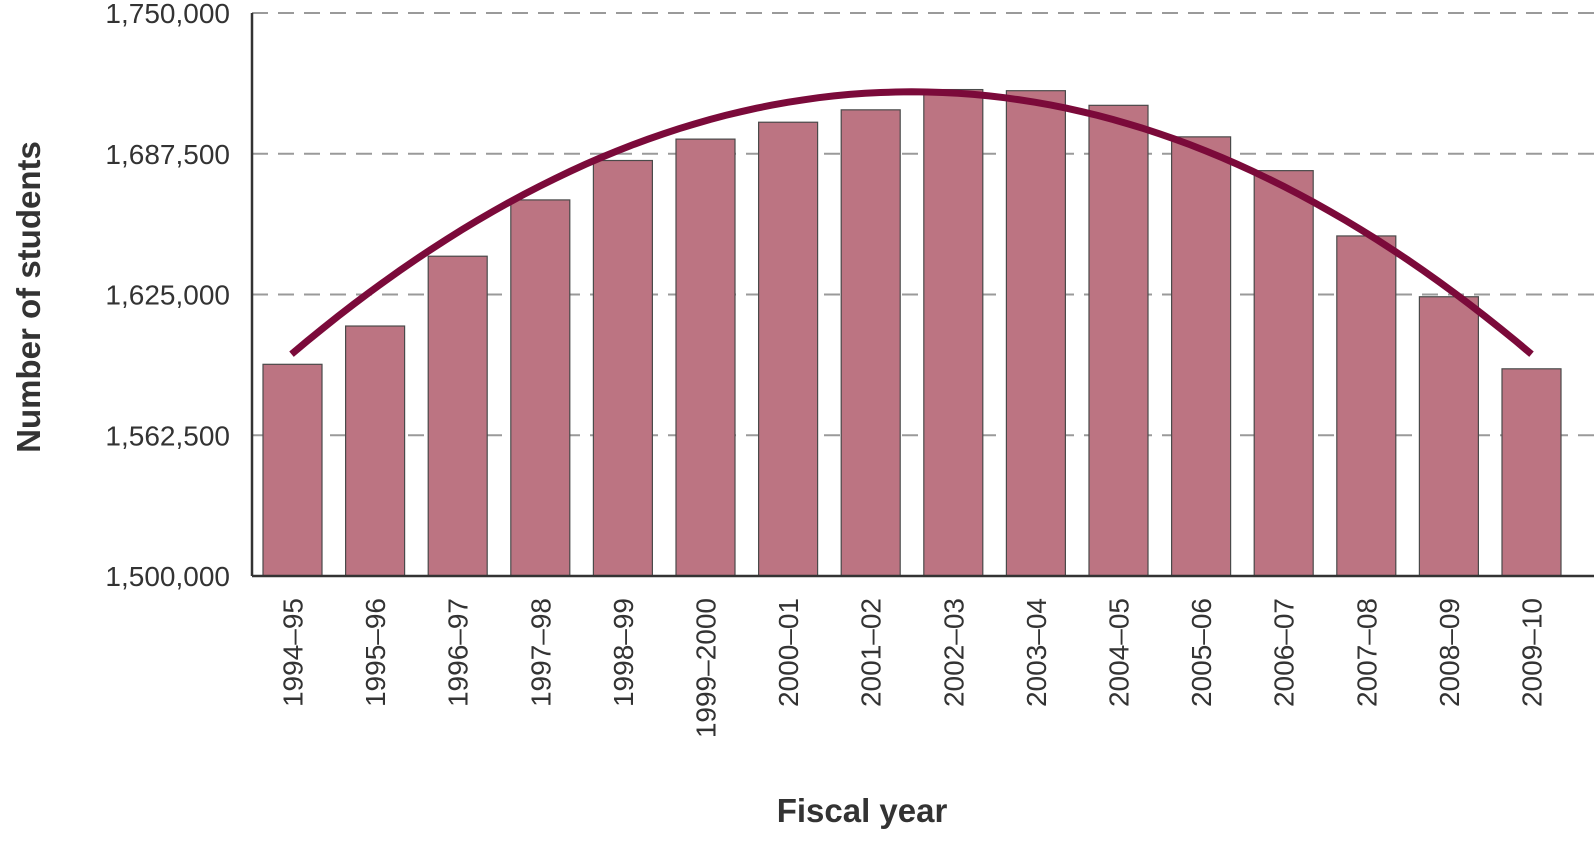 The width and height of the screenshot is (1594, 846). Describe the element at coordinates (167, 576) in the screenshot. I see `y-tick-label: 1,500,000` at that location.